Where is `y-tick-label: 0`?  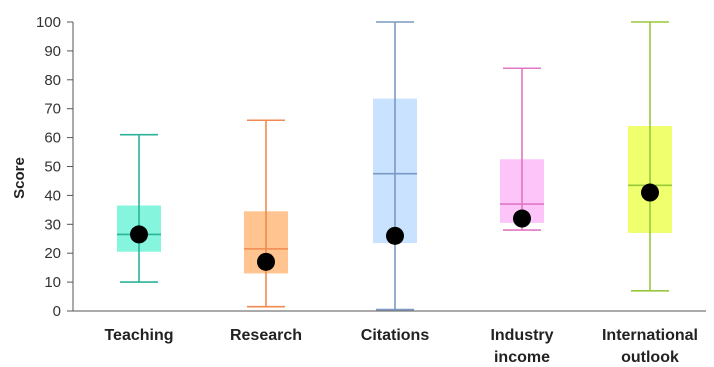 y-tick-label: 0 is located at coordinates (57, 311).